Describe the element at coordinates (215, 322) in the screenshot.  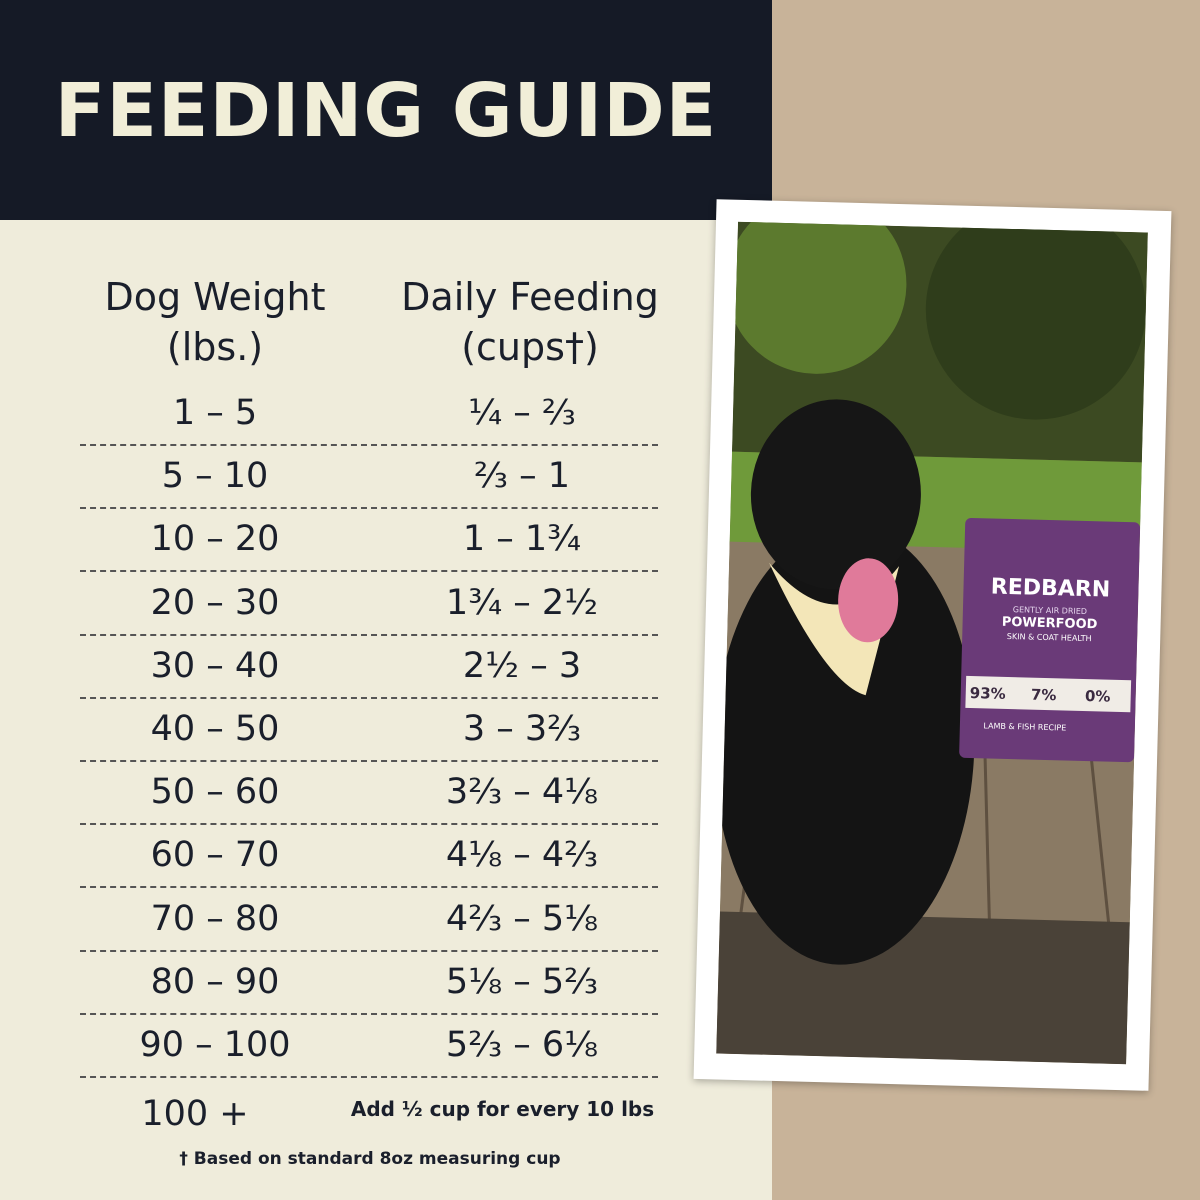
I see `column-header: Dog Weight (lbs.)` at that location.